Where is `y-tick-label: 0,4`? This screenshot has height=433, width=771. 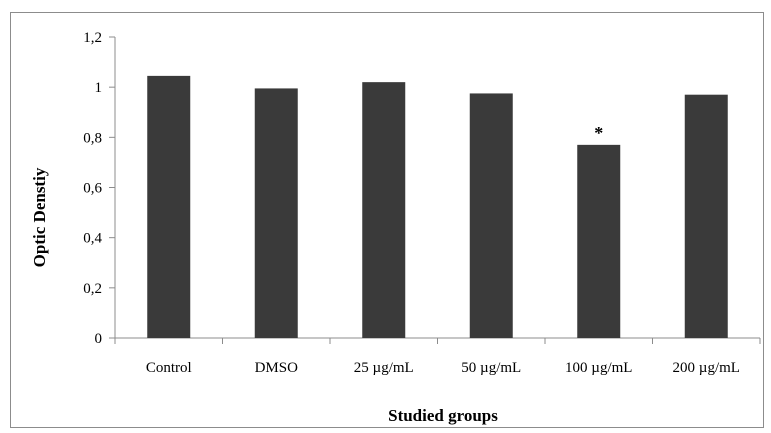
y-tick-label: 0,4 is located at coordinates (92, 239).